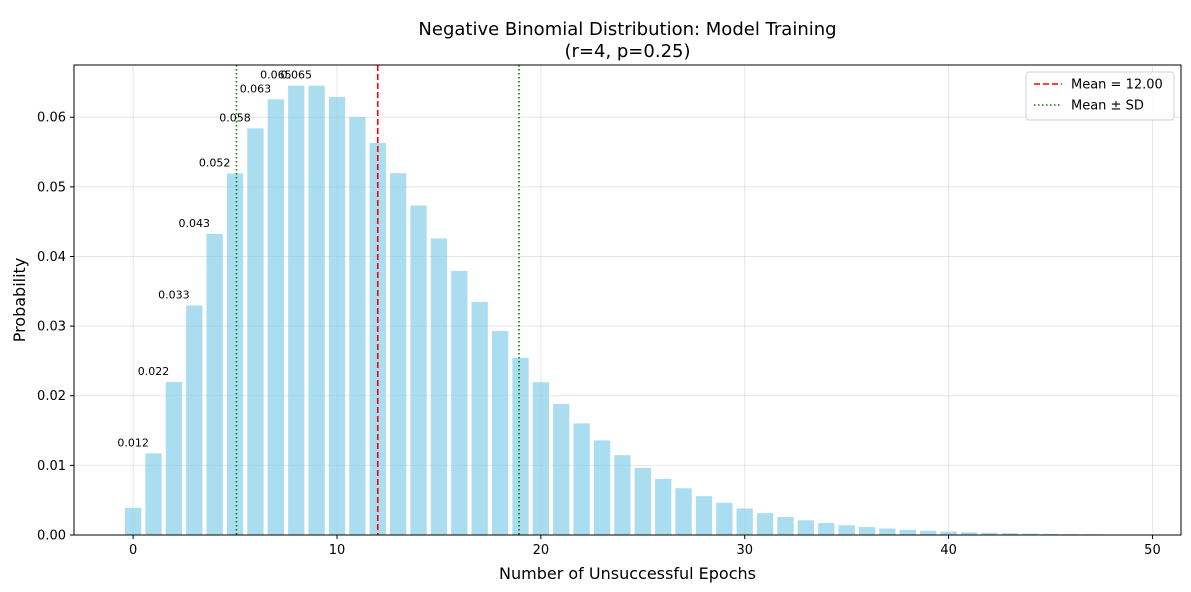  What do you see at coordinates (744, 550) in the screenshot?
I see `x-tick-label: 30` at bounding box center [744, 550].